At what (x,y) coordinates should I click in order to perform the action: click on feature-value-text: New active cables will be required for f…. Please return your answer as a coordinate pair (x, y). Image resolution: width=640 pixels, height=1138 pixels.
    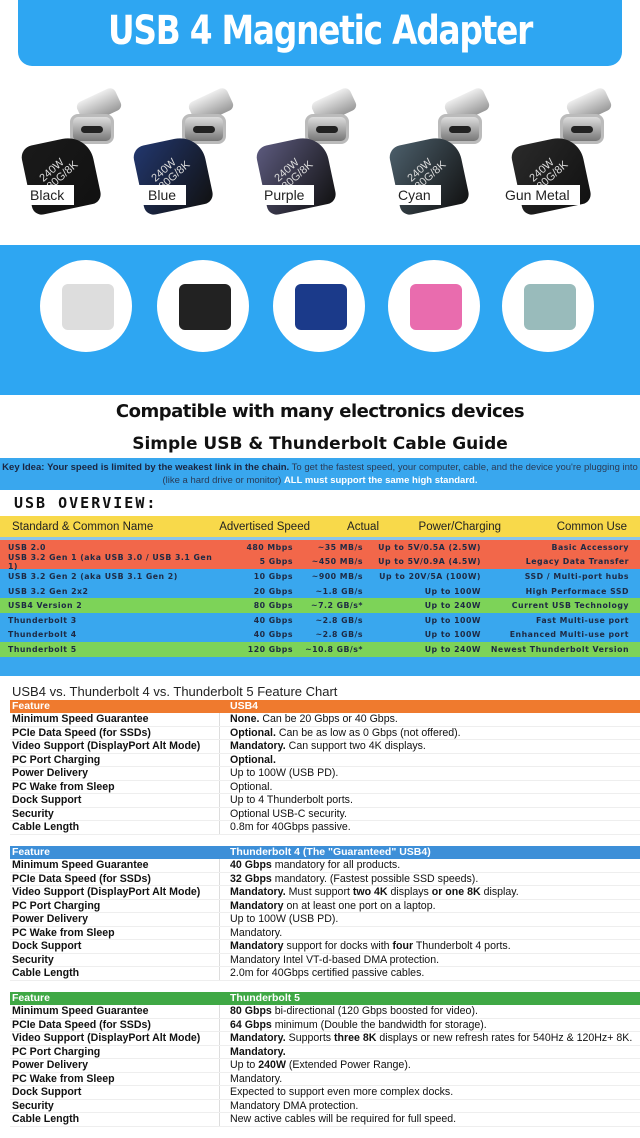
    Looking at the image, I should click on (343, 1119).